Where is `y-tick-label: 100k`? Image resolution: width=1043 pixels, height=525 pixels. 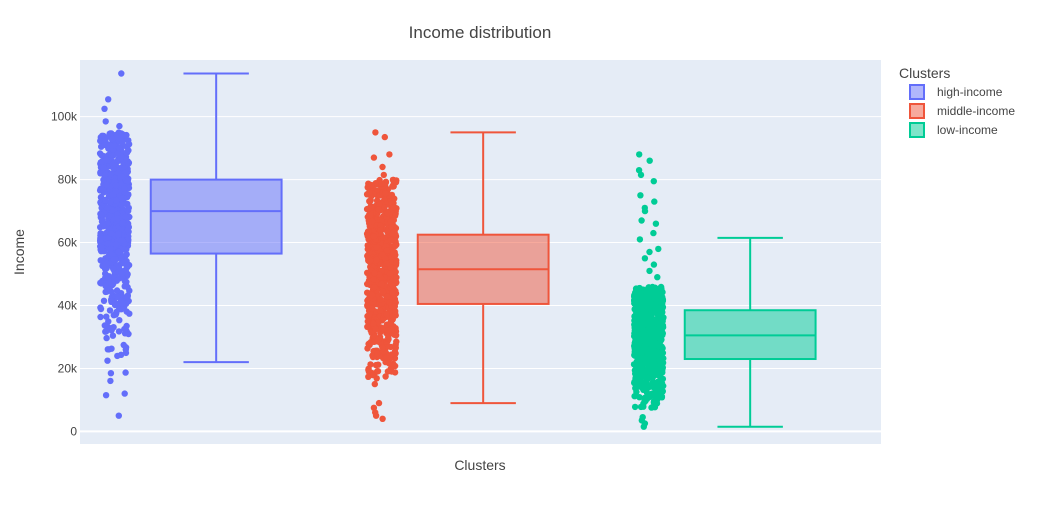
y-tick-label: 100k is located at coordinates (64, 117).